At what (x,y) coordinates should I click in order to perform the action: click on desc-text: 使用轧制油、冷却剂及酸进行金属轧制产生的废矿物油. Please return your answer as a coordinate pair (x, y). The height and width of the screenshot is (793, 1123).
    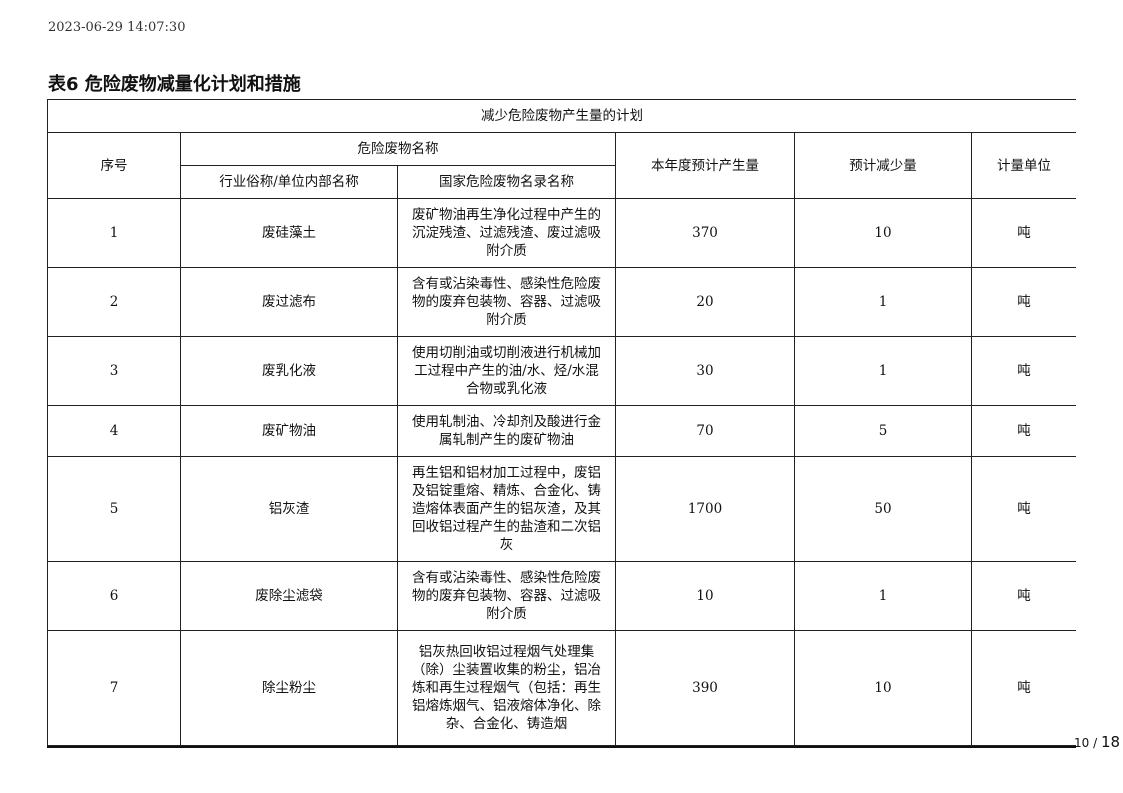
    Looking at the image, I should click on (506, 431).